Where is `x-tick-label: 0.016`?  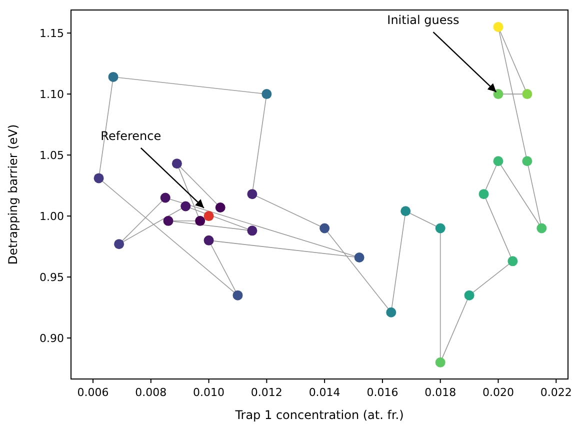
x-tick-label: 0.016 is located at coordinates (382, 392).